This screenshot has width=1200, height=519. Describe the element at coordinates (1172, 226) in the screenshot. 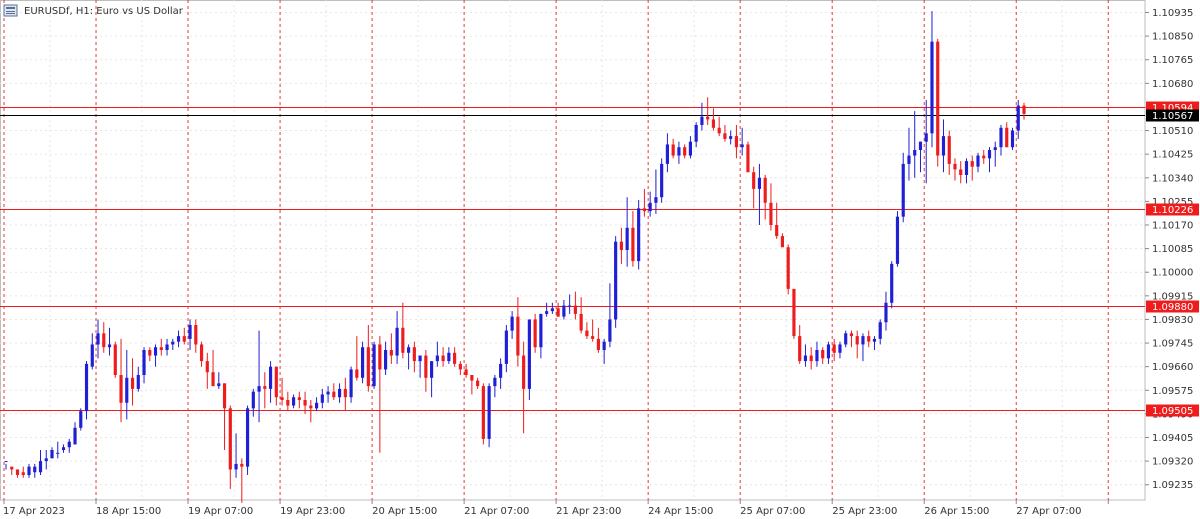

I see `price-tick-label: 1.10170` at that location.